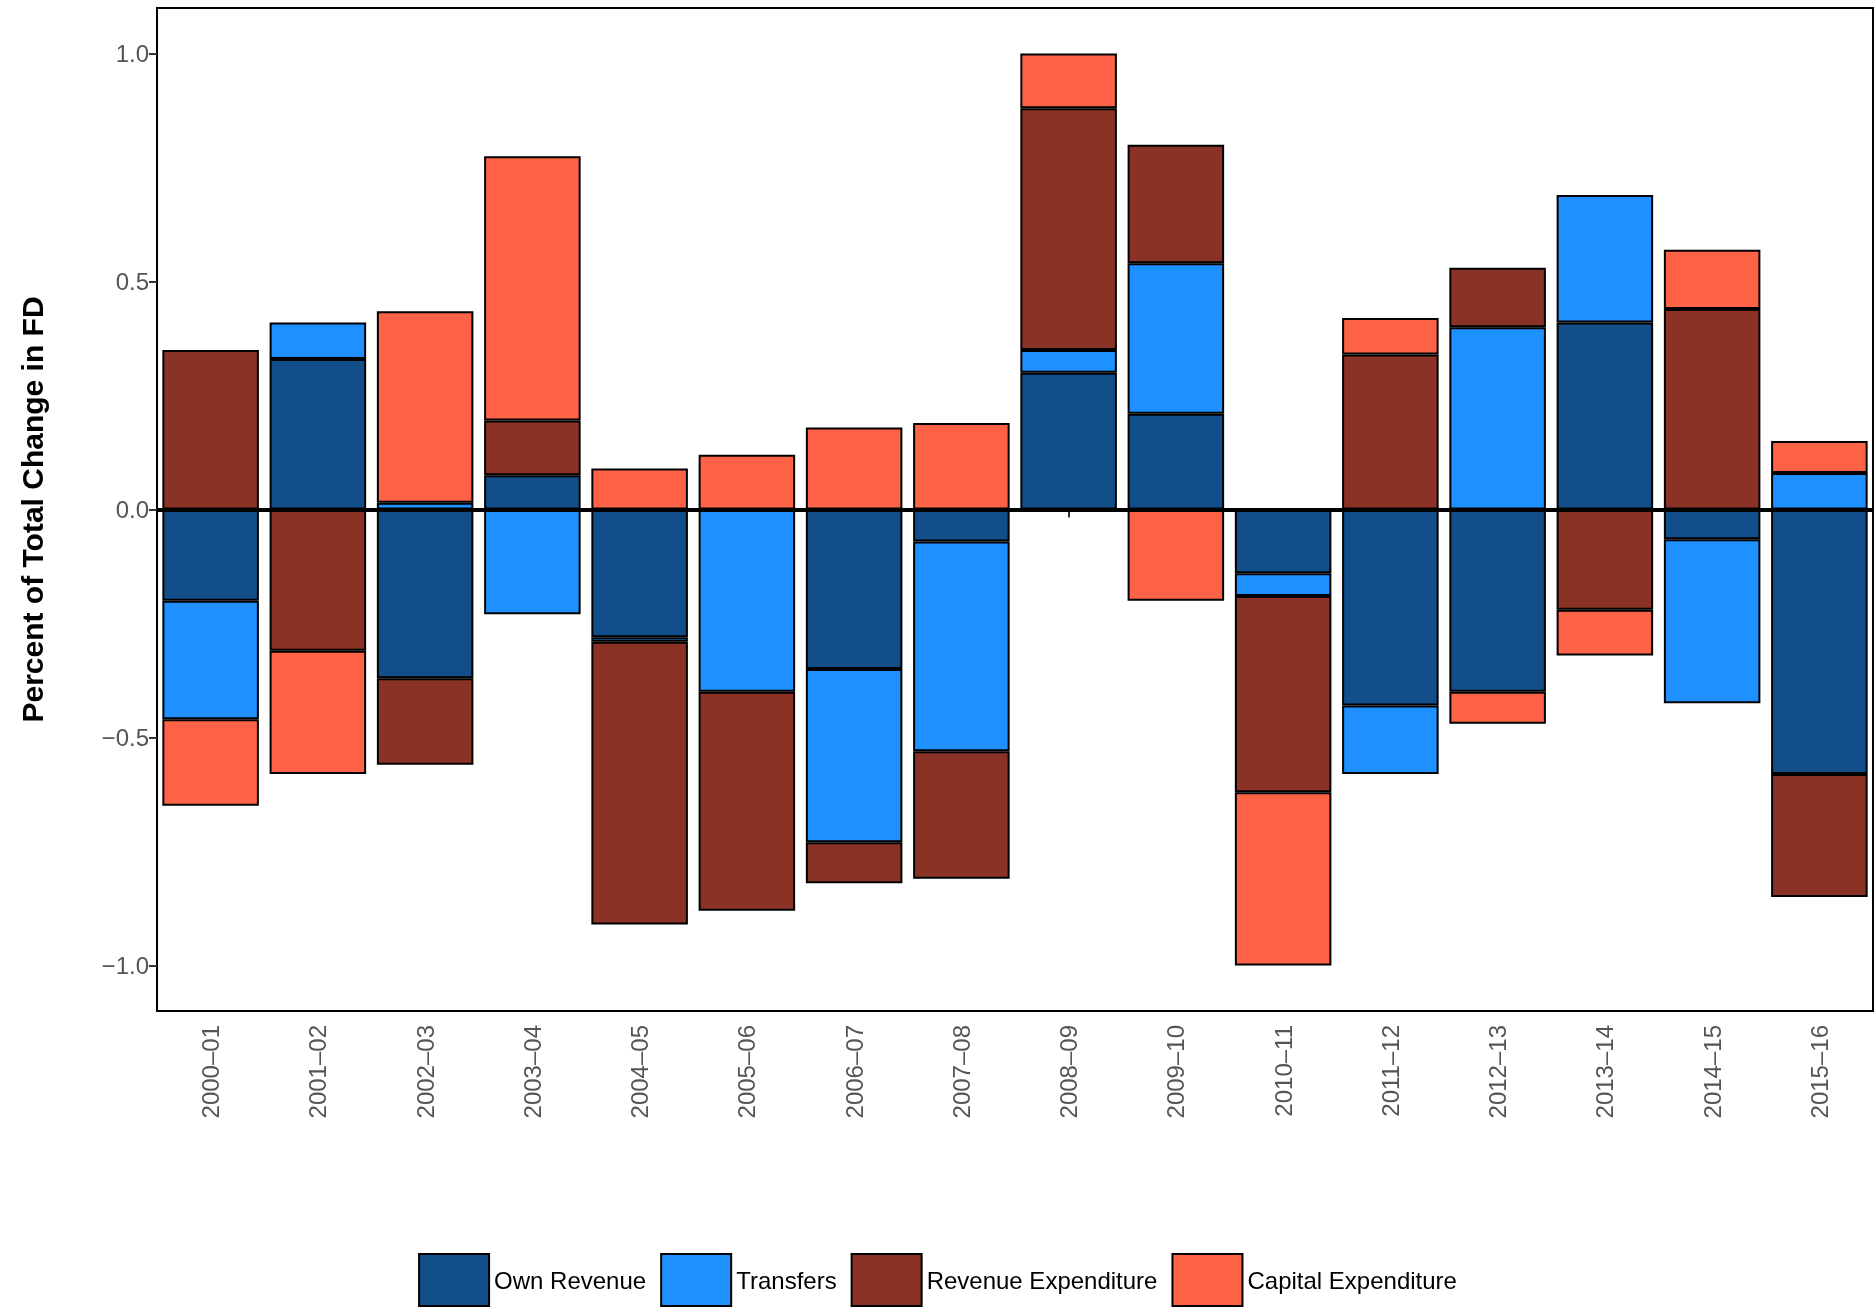  I want to click on x-tick-label: 2002–03, so click(425, 1072).